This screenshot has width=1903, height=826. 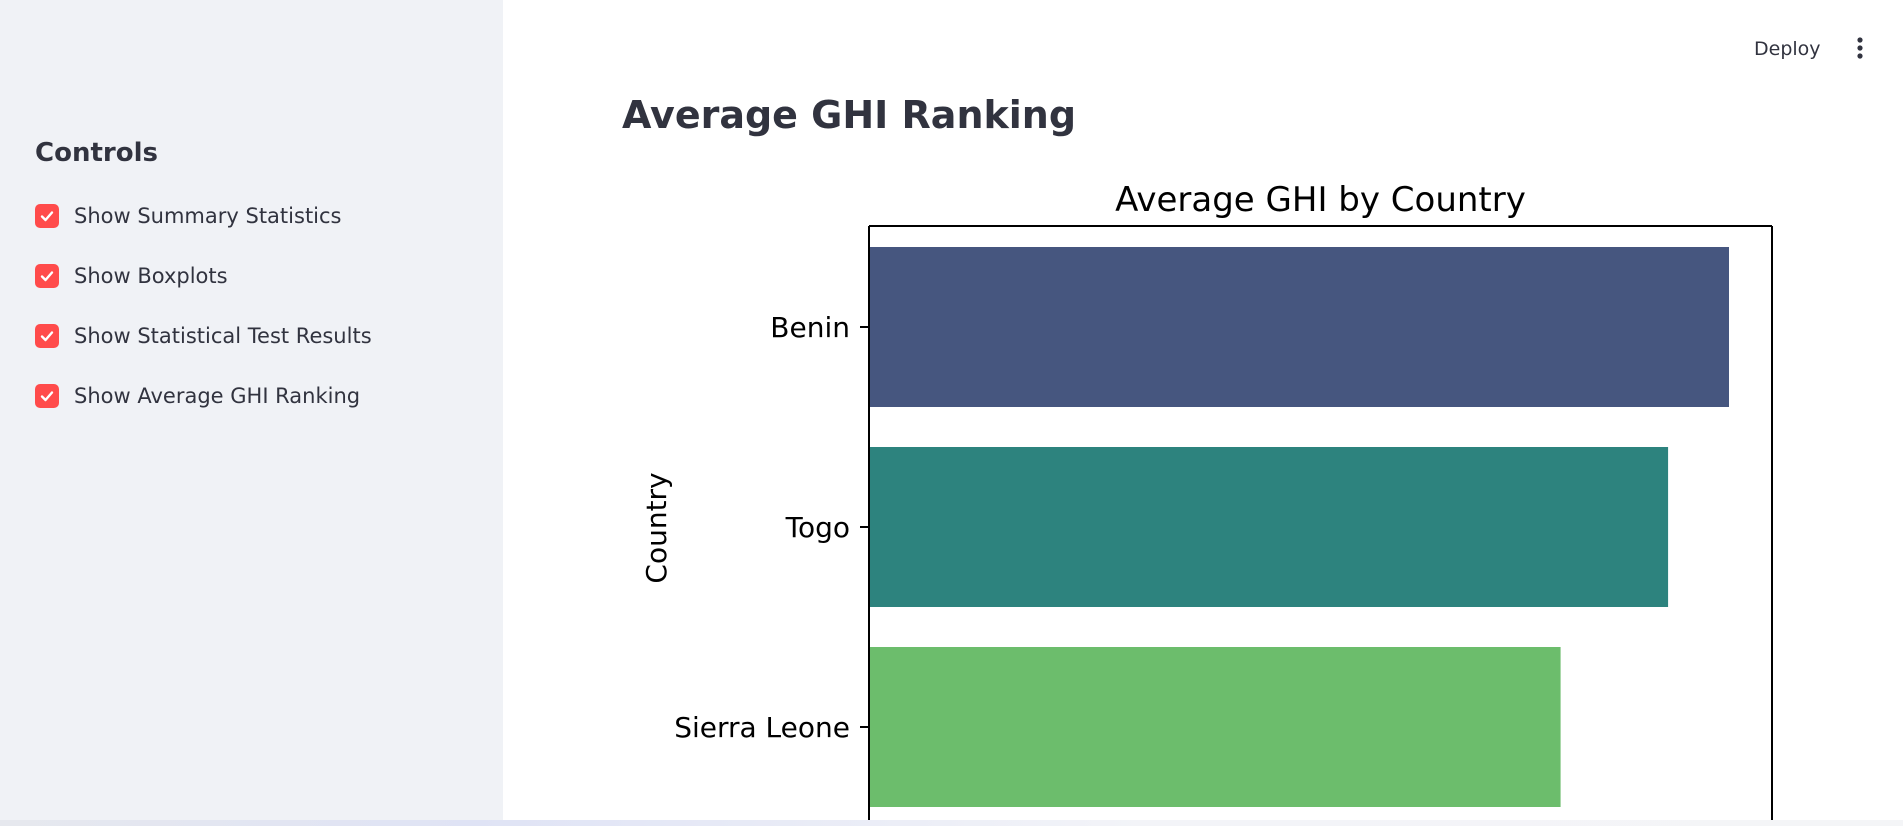 What do you see at coordinates (1787, 49) in the screenshot?
I see `deploy-button: Deploy` at bounding box center [1787, 49].